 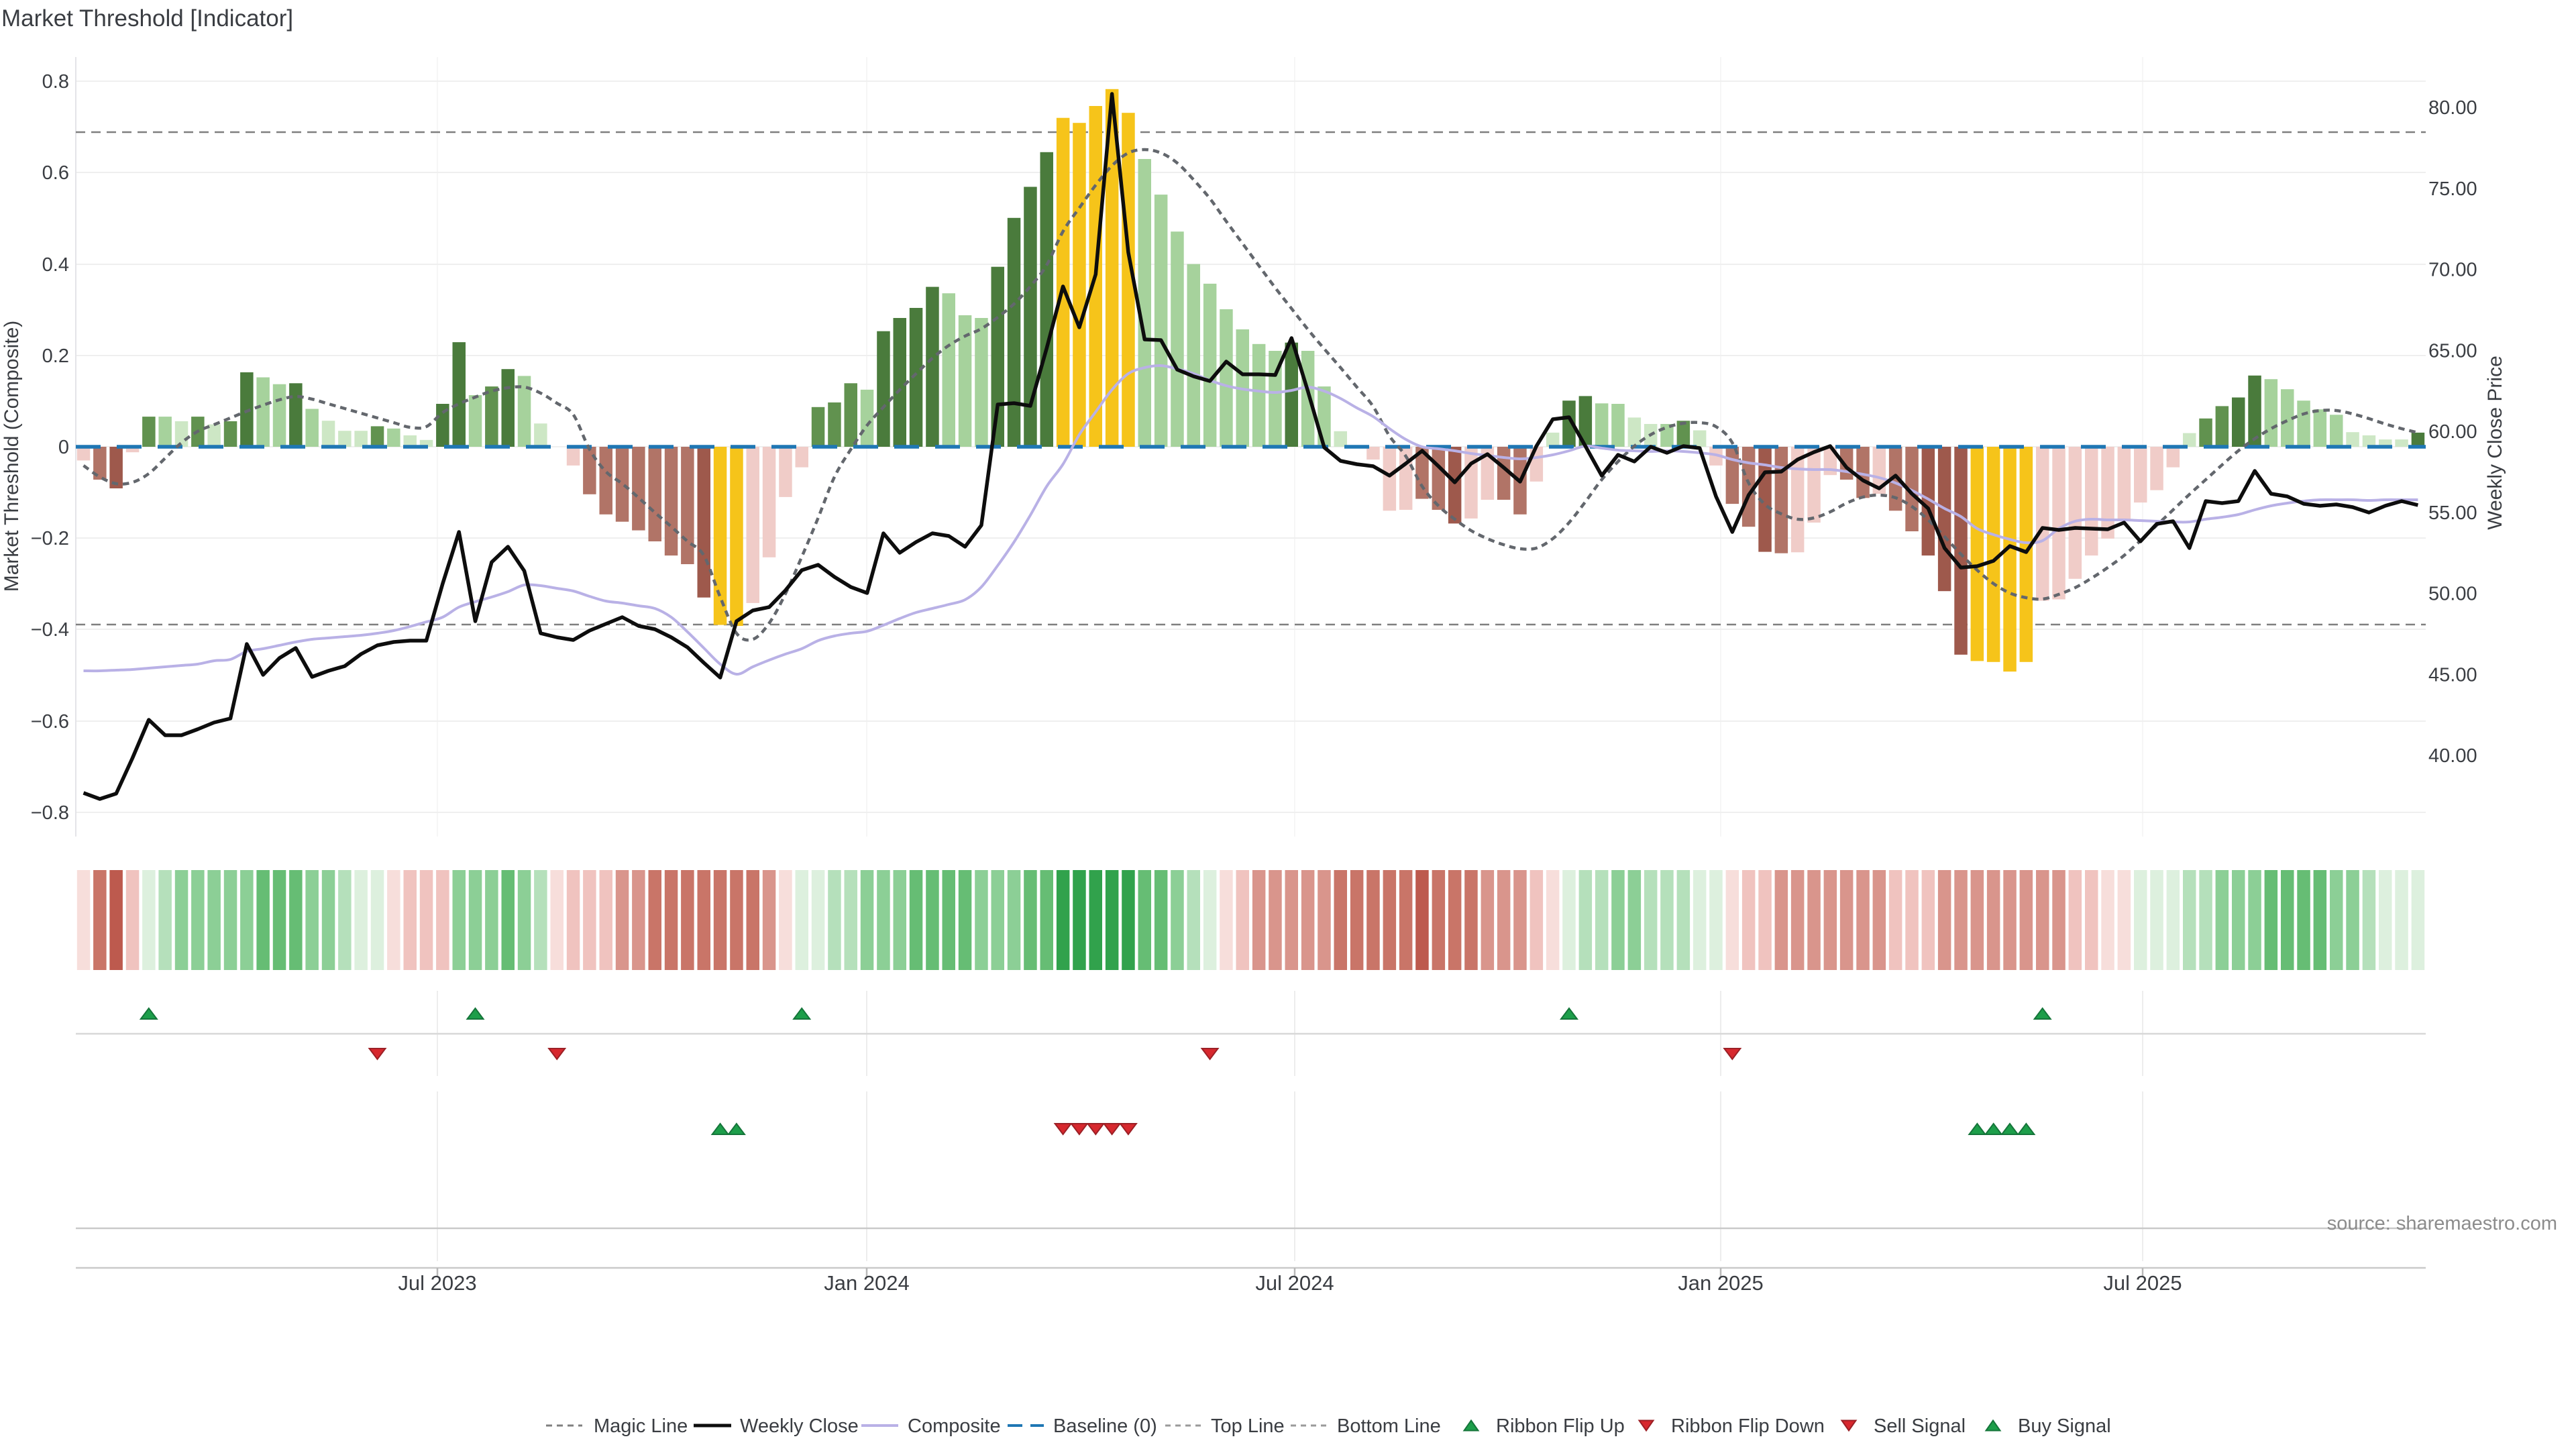 I want to click on svg-text: Composite, so click(x=954, y=1426).